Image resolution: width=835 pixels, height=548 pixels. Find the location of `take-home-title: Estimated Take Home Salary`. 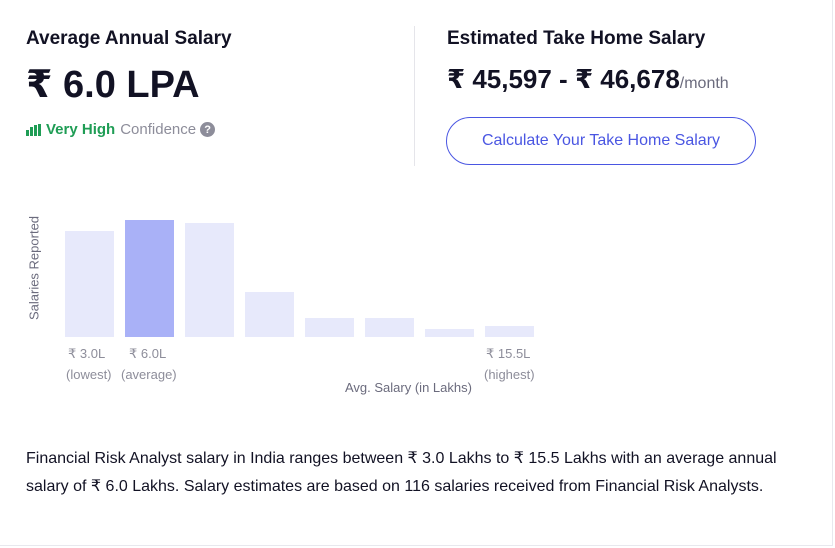

take-home-title: Estimated Take Home Salary is located at coordinates (576, 38).